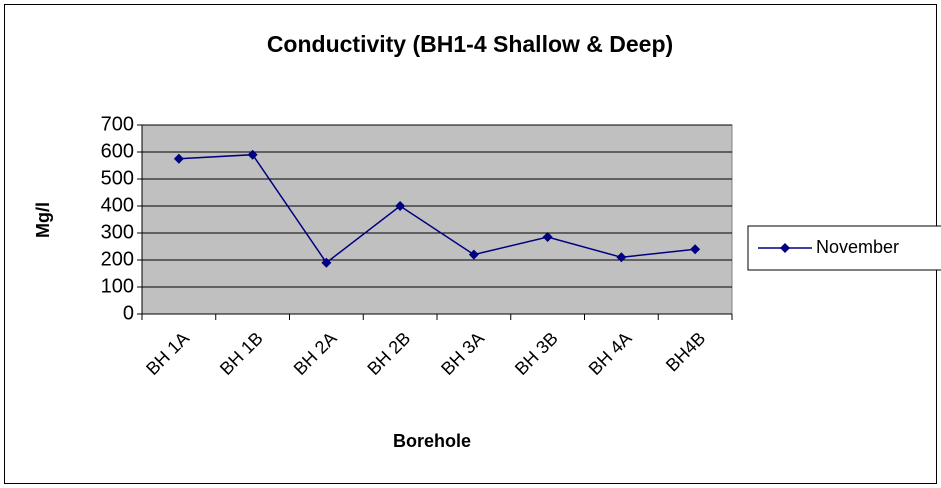  What do you see at coordinates (785, 248) in the screenshot?
I see `legend-marker` at bounding box center [785, 248].